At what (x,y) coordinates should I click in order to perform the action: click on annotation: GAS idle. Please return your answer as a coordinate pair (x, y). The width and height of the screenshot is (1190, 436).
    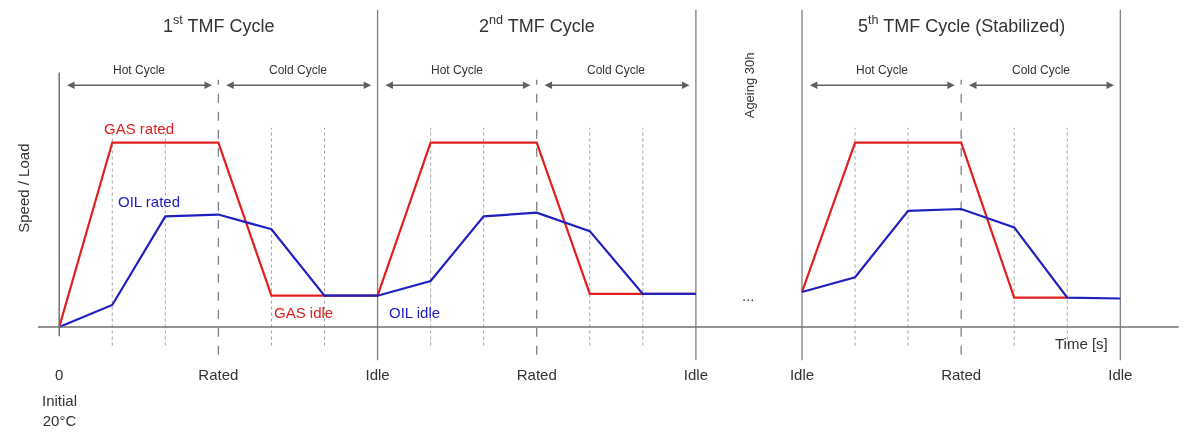
    Looking at the image, I should click on (304, 312).